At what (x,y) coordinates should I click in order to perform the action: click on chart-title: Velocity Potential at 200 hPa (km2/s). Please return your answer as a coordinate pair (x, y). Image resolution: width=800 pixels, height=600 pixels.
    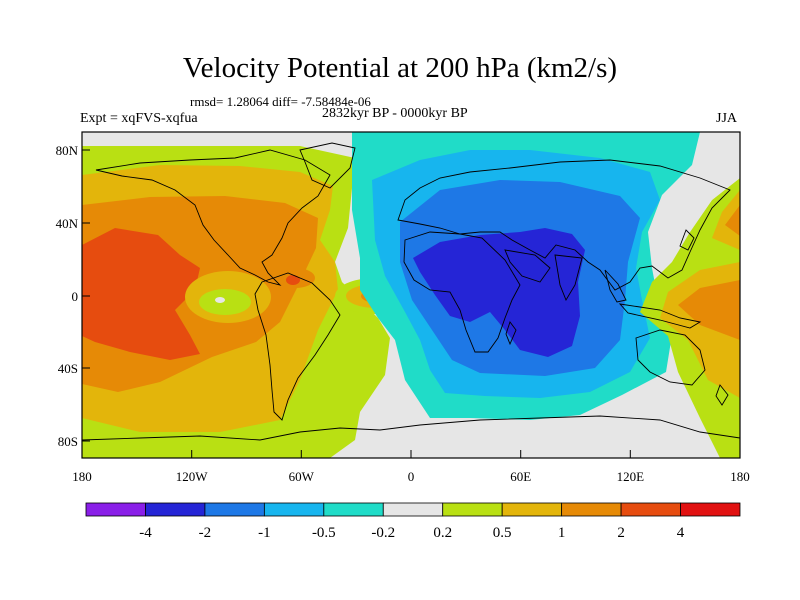
    Looking at the image, I should click on (400, 68).